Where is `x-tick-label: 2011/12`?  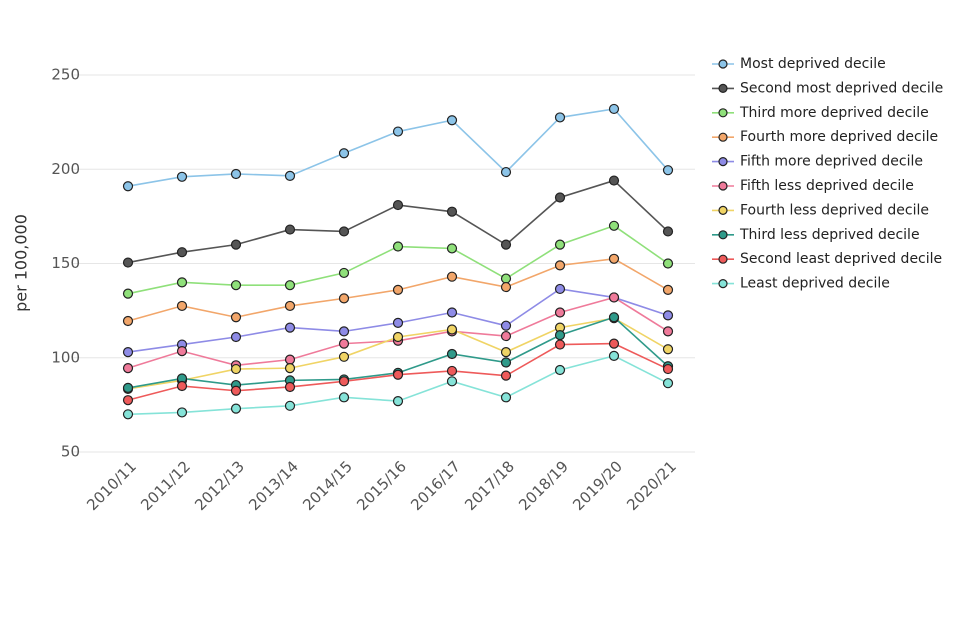
x-tick-label: 2011/12 is located at coordinates (165, 485).